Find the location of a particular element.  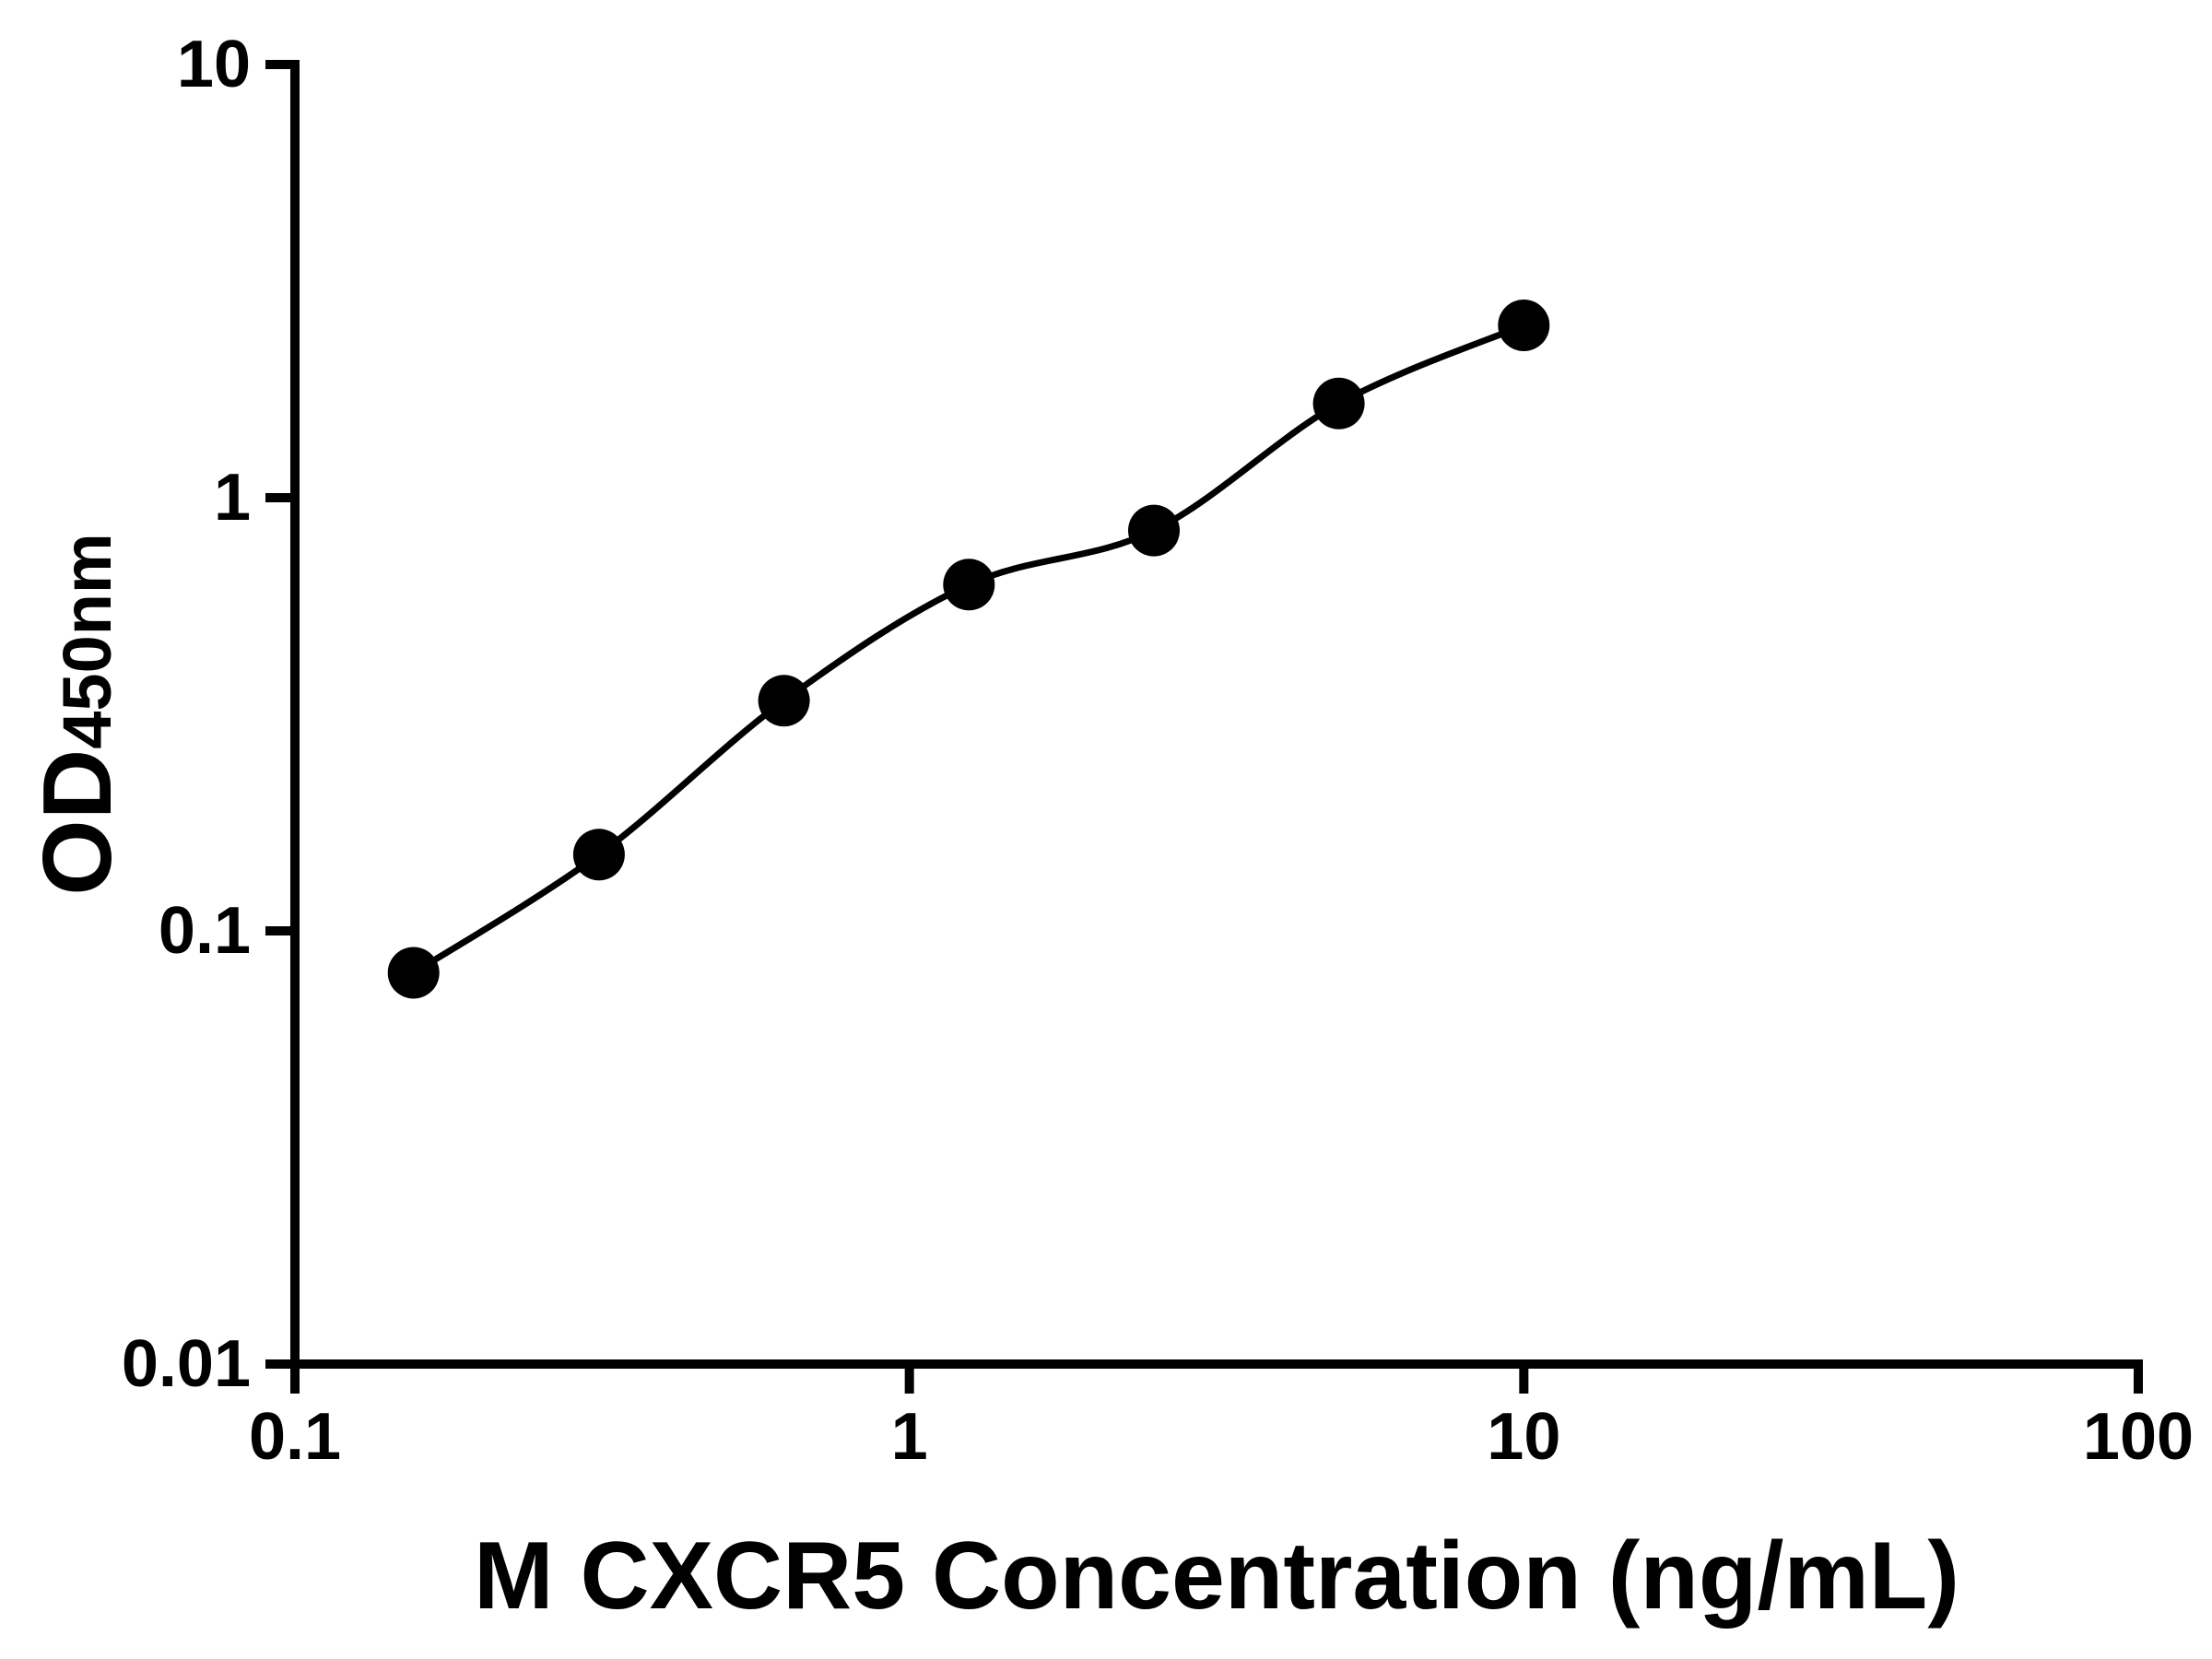

x-axis-tick-label: 100 is located at coordinates (2138, 1437).